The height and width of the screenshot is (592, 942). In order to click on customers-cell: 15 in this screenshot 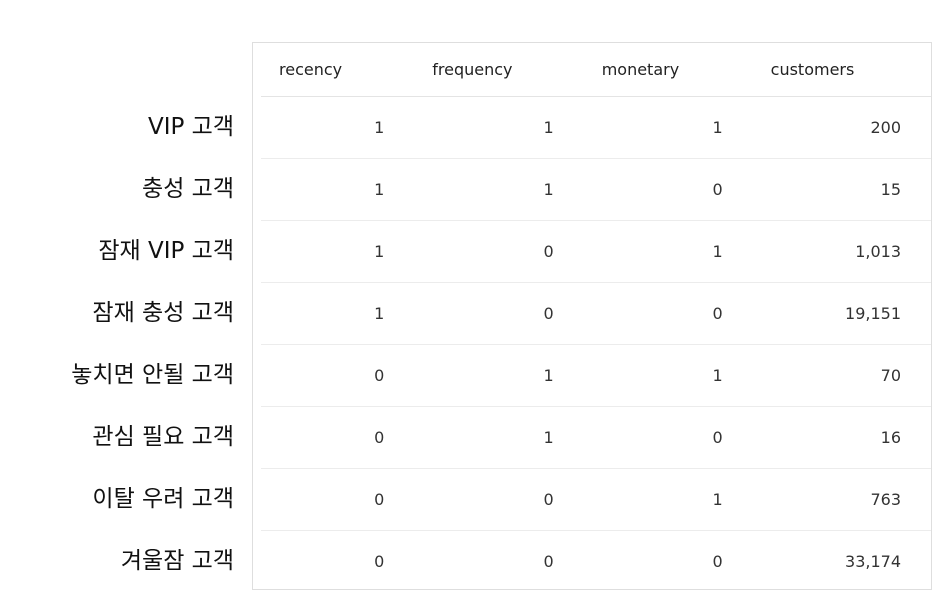, I will do `click(841, 189)`.